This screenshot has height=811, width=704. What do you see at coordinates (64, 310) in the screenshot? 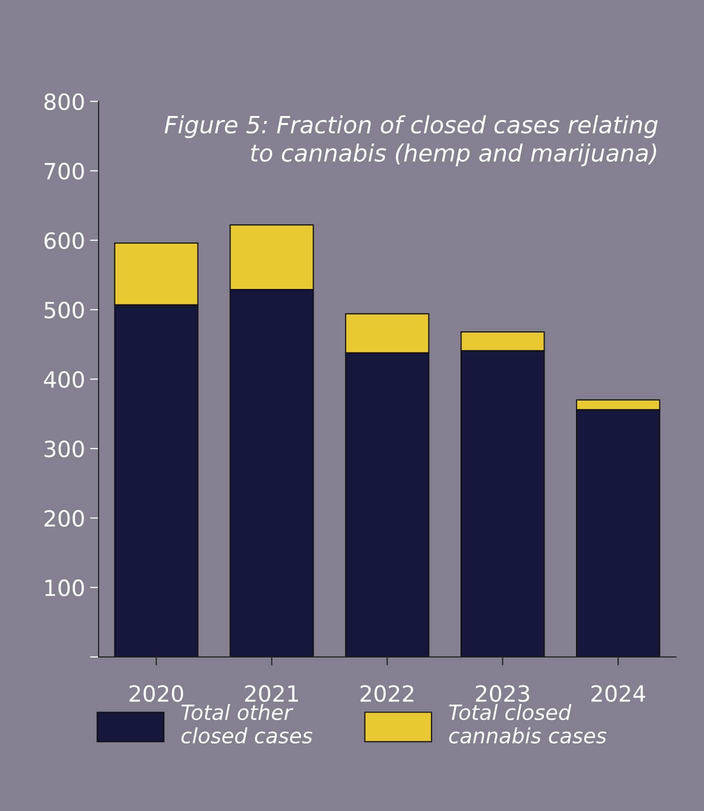
I see `y-tick-label: 500` at bounding box center [64, 310].